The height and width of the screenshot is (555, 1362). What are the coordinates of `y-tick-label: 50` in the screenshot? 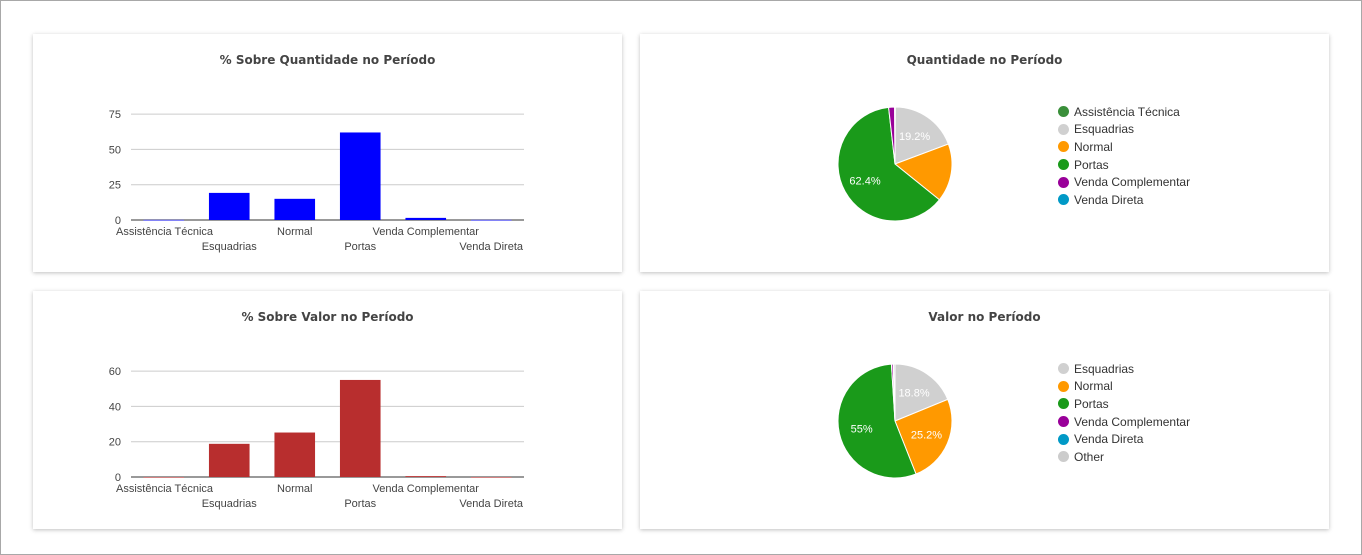 It's located at (115, 150).